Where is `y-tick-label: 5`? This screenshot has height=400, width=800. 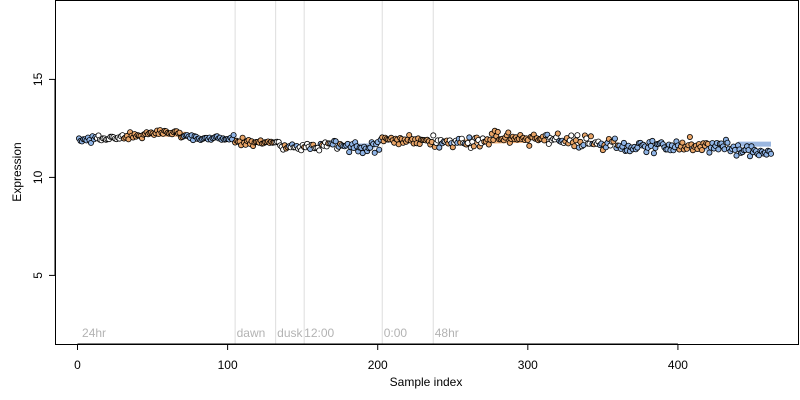
y-tick-label: 5 is located at coordinates (38, 275).